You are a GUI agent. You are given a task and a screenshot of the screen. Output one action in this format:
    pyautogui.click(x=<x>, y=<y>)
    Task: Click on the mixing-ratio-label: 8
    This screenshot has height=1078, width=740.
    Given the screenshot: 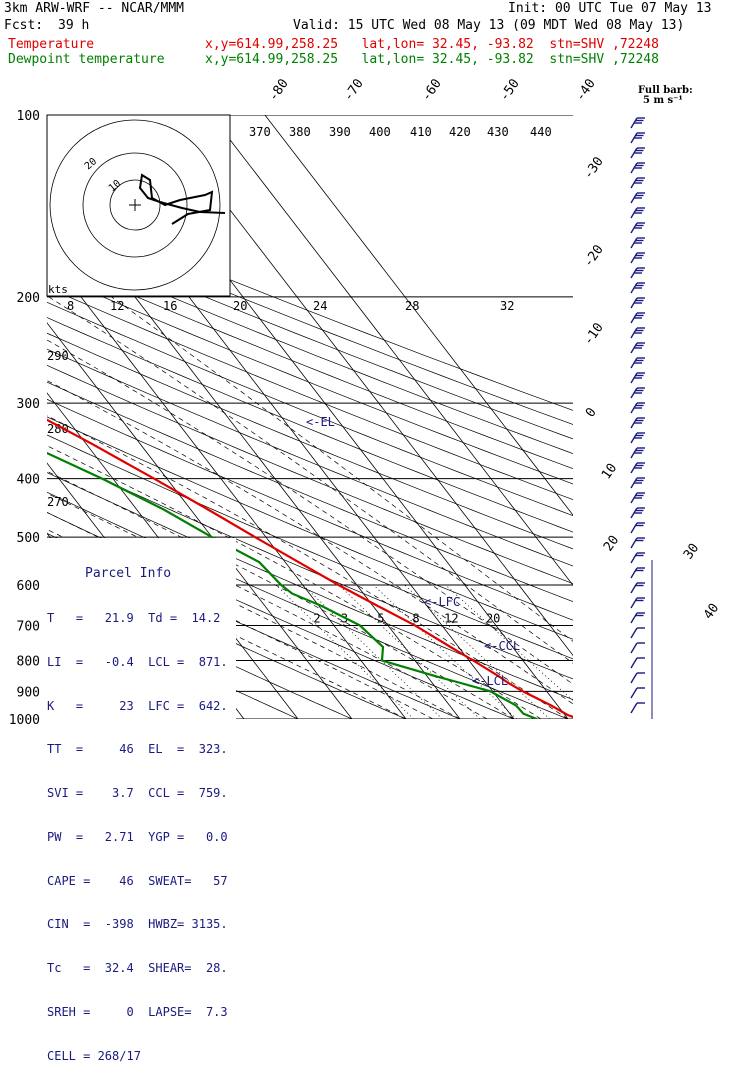 What is the action you would take?
    pyautogui.click(x=415, y=618)
    